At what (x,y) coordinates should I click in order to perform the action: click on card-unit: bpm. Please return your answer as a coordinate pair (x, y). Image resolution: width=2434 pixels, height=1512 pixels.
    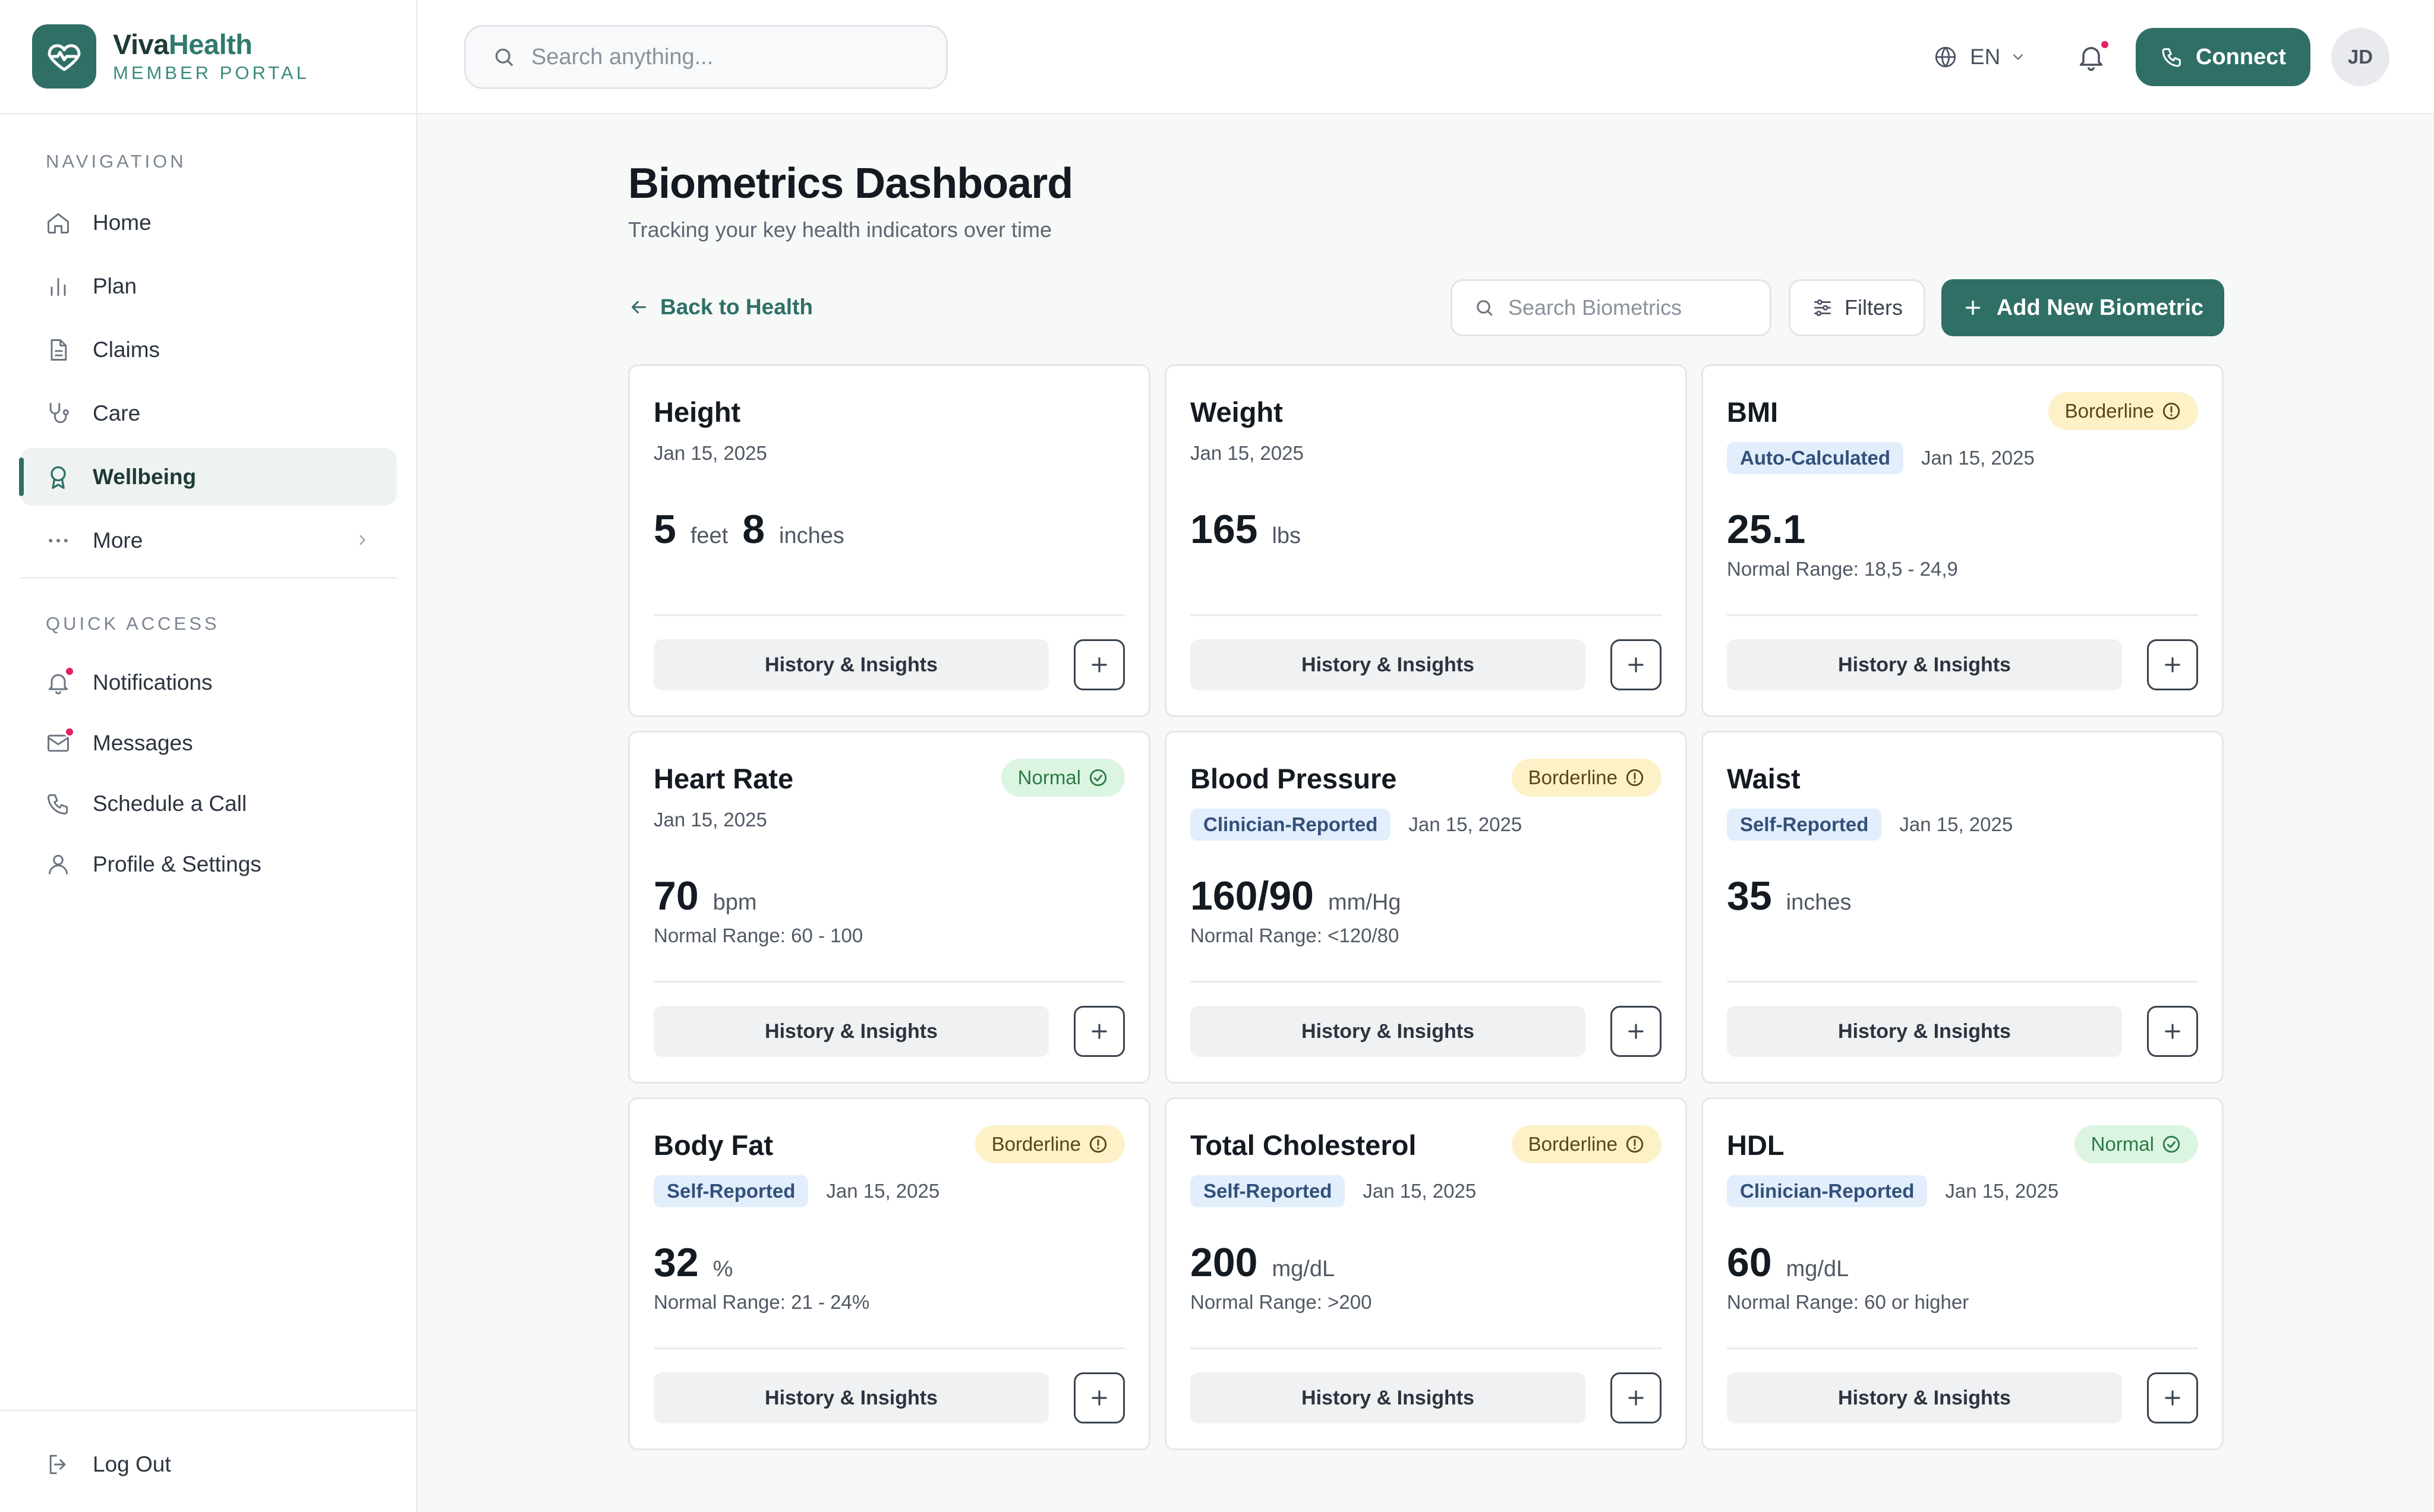
    Looking at the image, I should click on (734, 902).